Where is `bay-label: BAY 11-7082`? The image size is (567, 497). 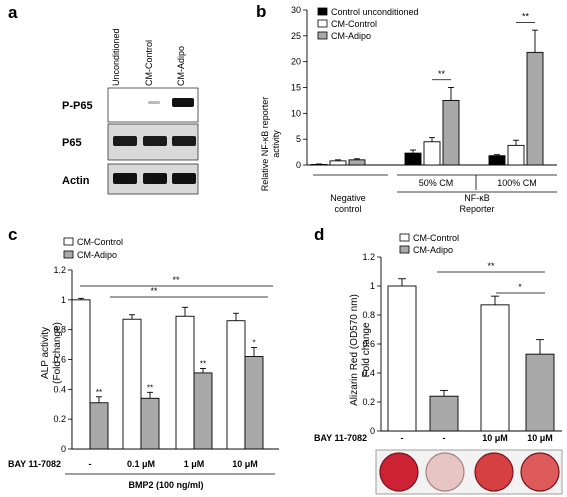 bay-label: BAY 11-7082 is located at coordinates (34, 464).